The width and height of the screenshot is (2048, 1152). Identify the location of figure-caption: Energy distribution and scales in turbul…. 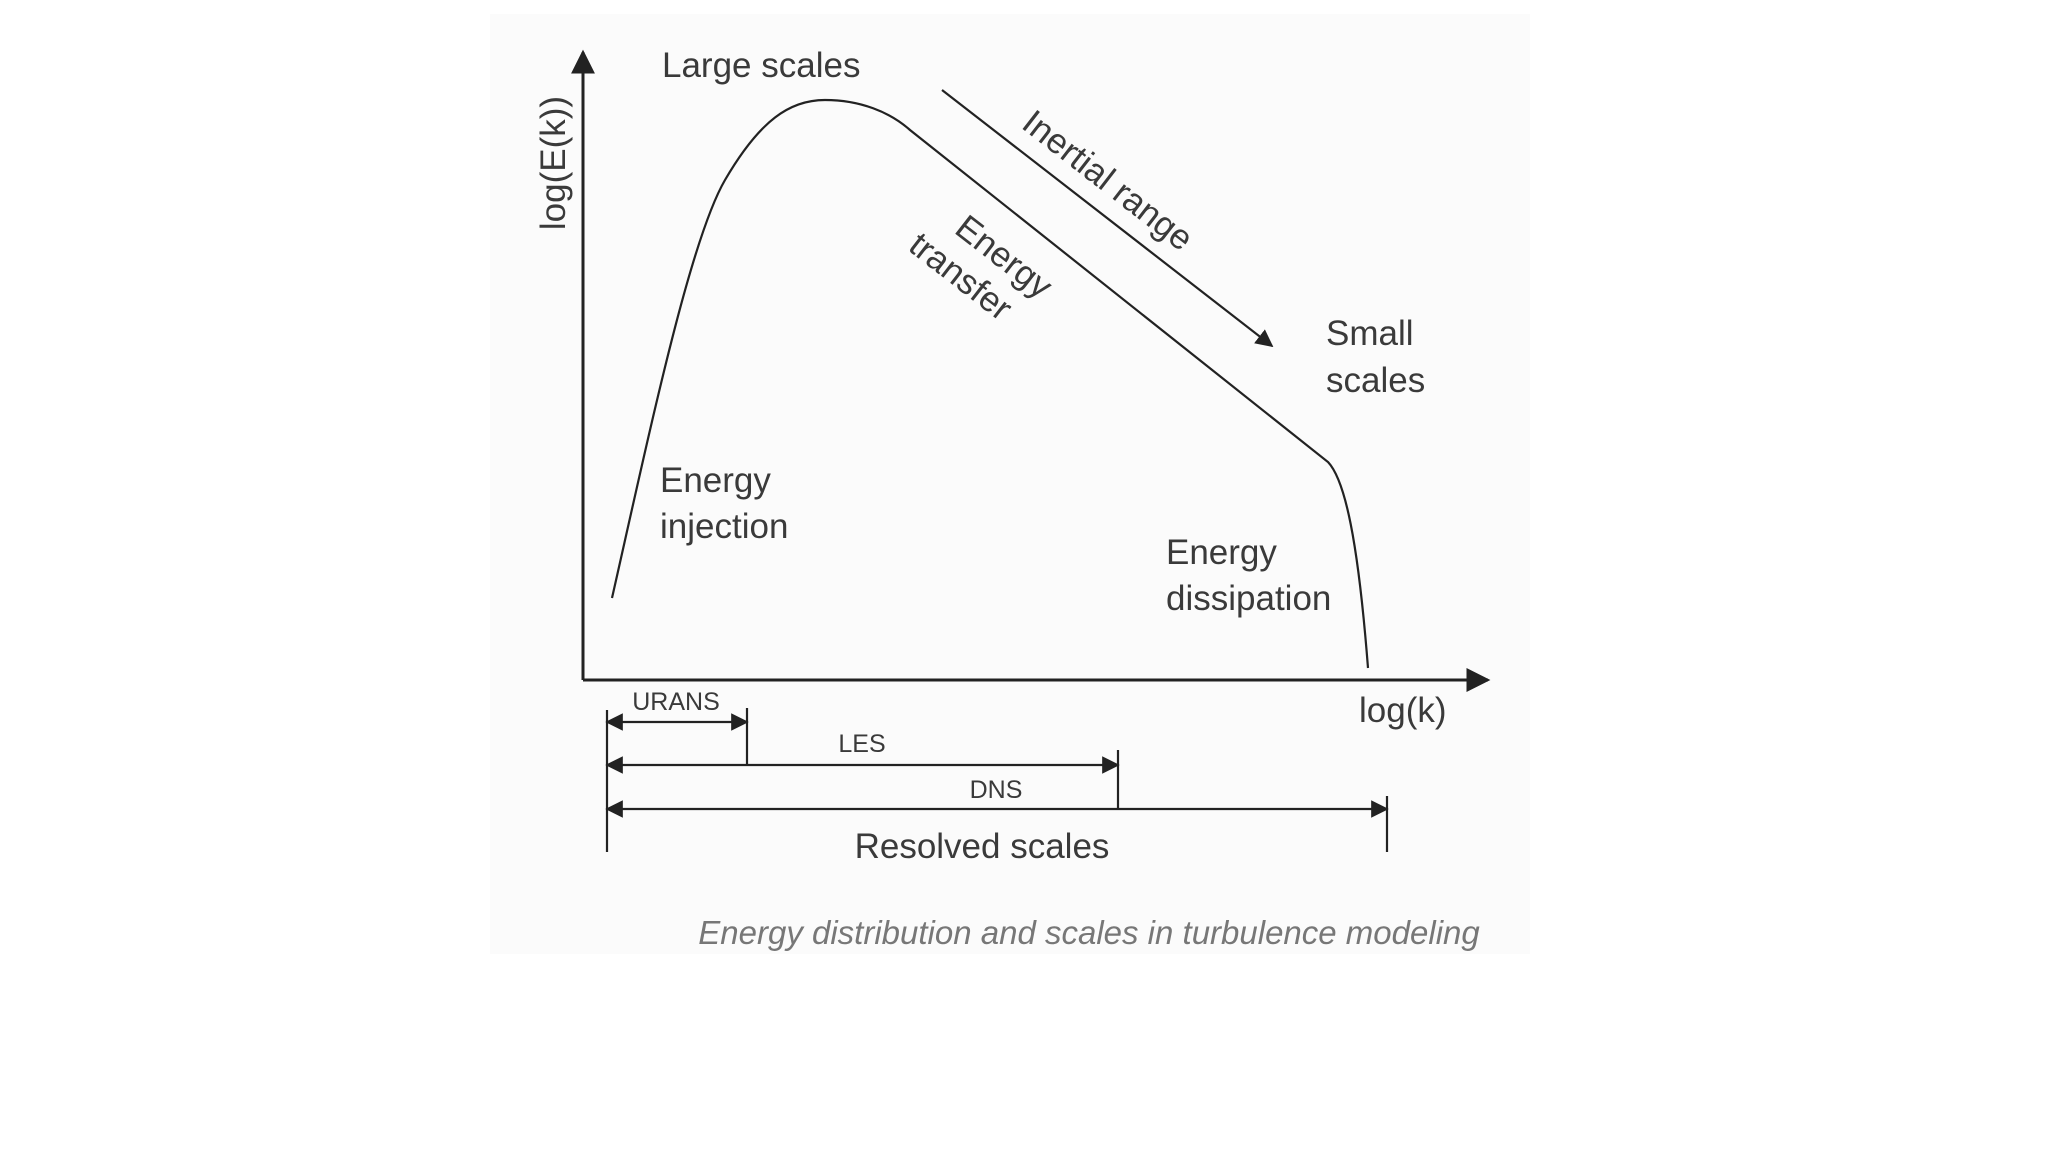
(1089, 932).